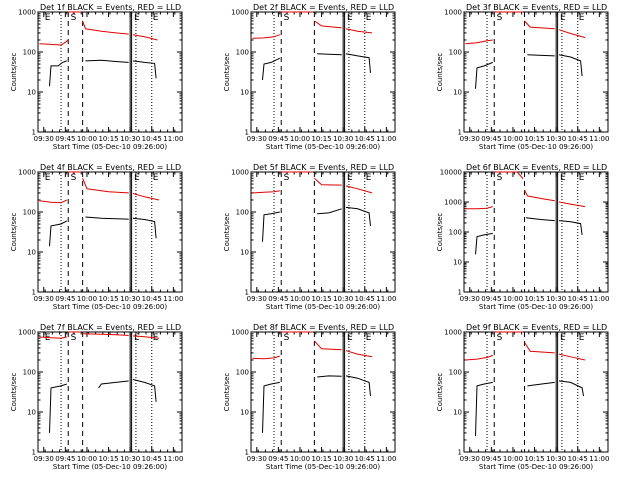  What do you see at coordinates (323, 167) in the screenshot?
I see `panel-title: Det 5f BLACK = Events, RED = LLD` at bounding box center [323, 167].